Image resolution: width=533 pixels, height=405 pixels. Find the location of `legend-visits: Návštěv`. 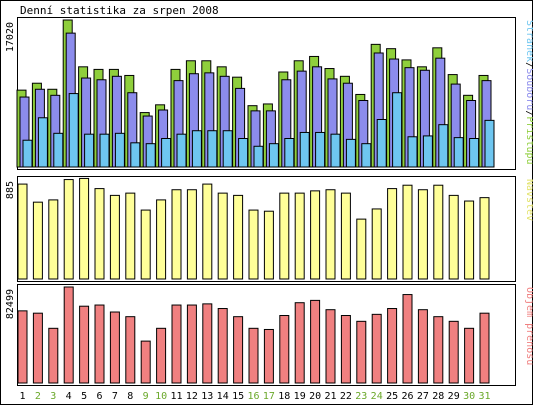

legend-visits: Návštěv is located at coordinates (528, 200).